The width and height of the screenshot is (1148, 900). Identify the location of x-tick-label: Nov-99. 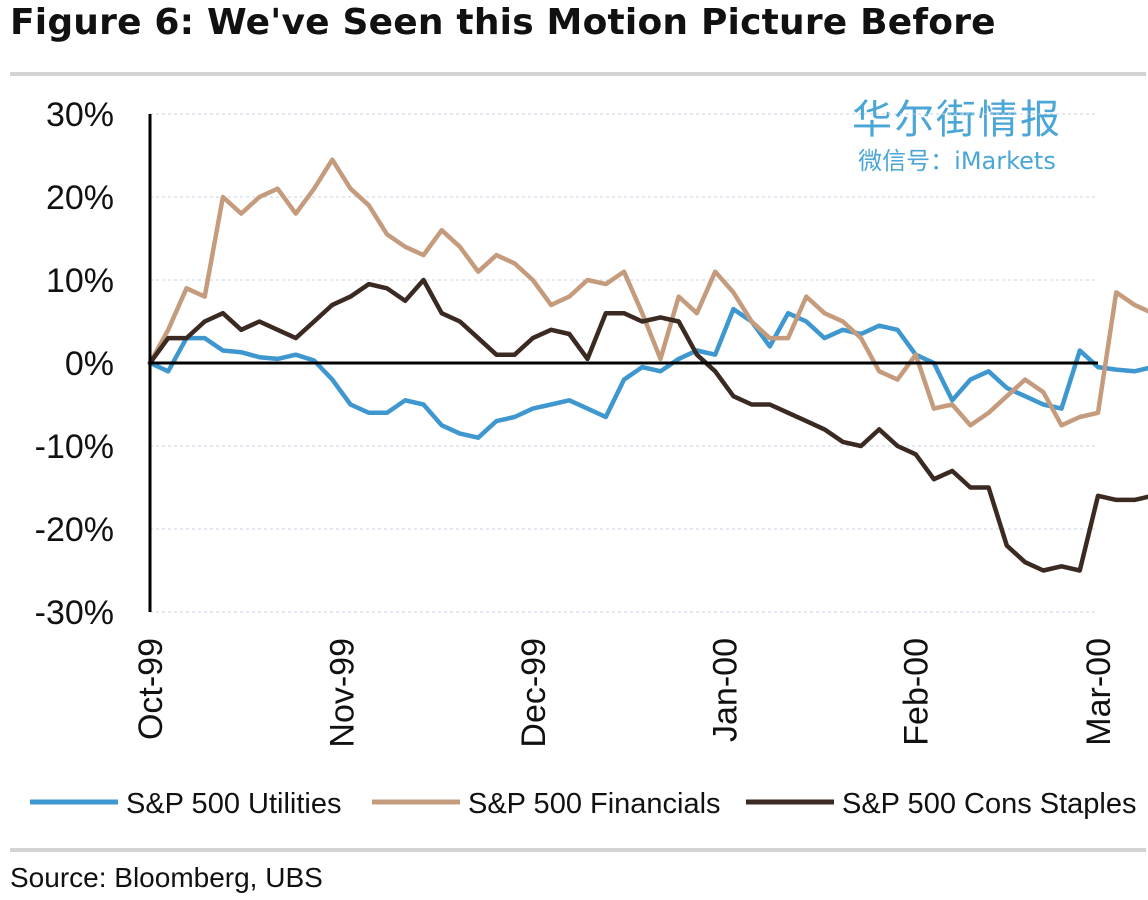
(342, 693).